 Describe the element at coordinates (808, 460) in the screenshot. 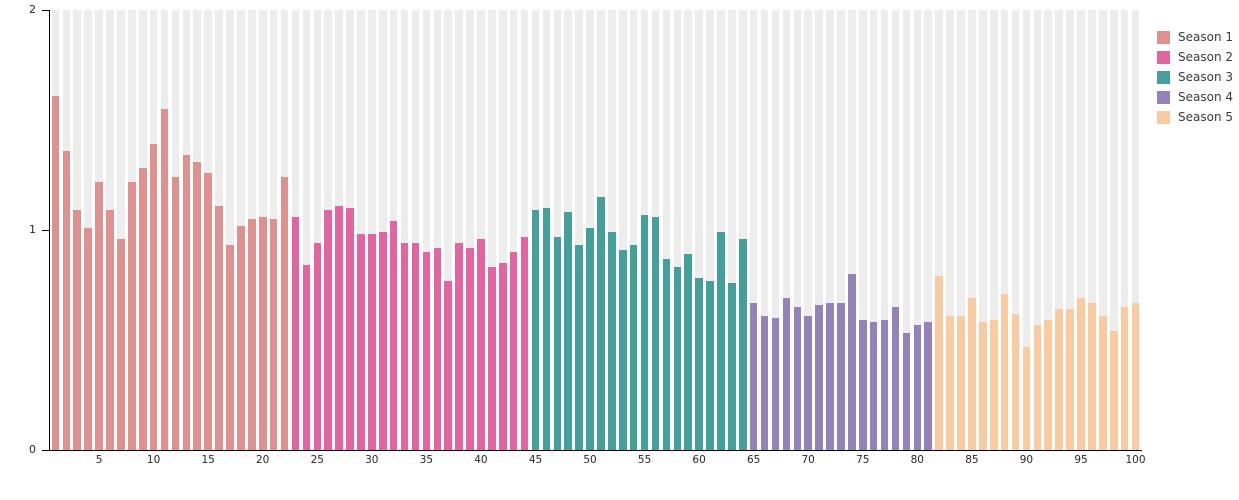

I see `x-tick-label: 70` at that location.